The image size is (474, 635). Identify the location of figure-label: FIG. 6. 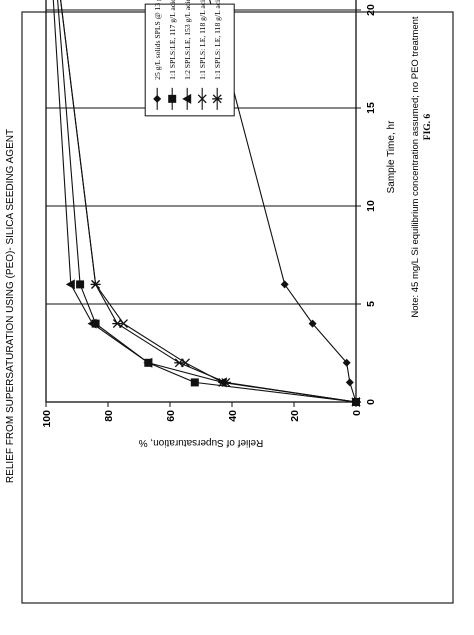
(428, 127).